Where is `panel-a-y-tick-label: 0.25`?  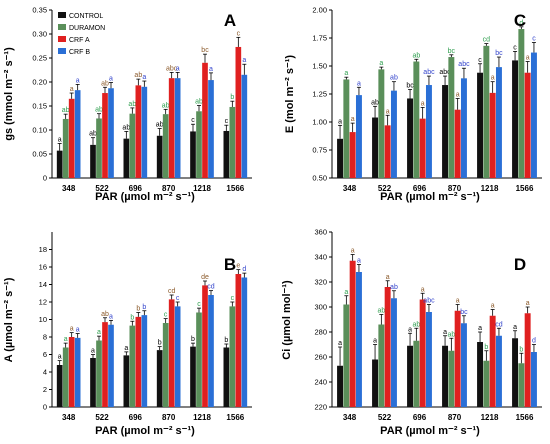
panel-a-y-tick-label: 0.25 is located at coordinates (39, 58).